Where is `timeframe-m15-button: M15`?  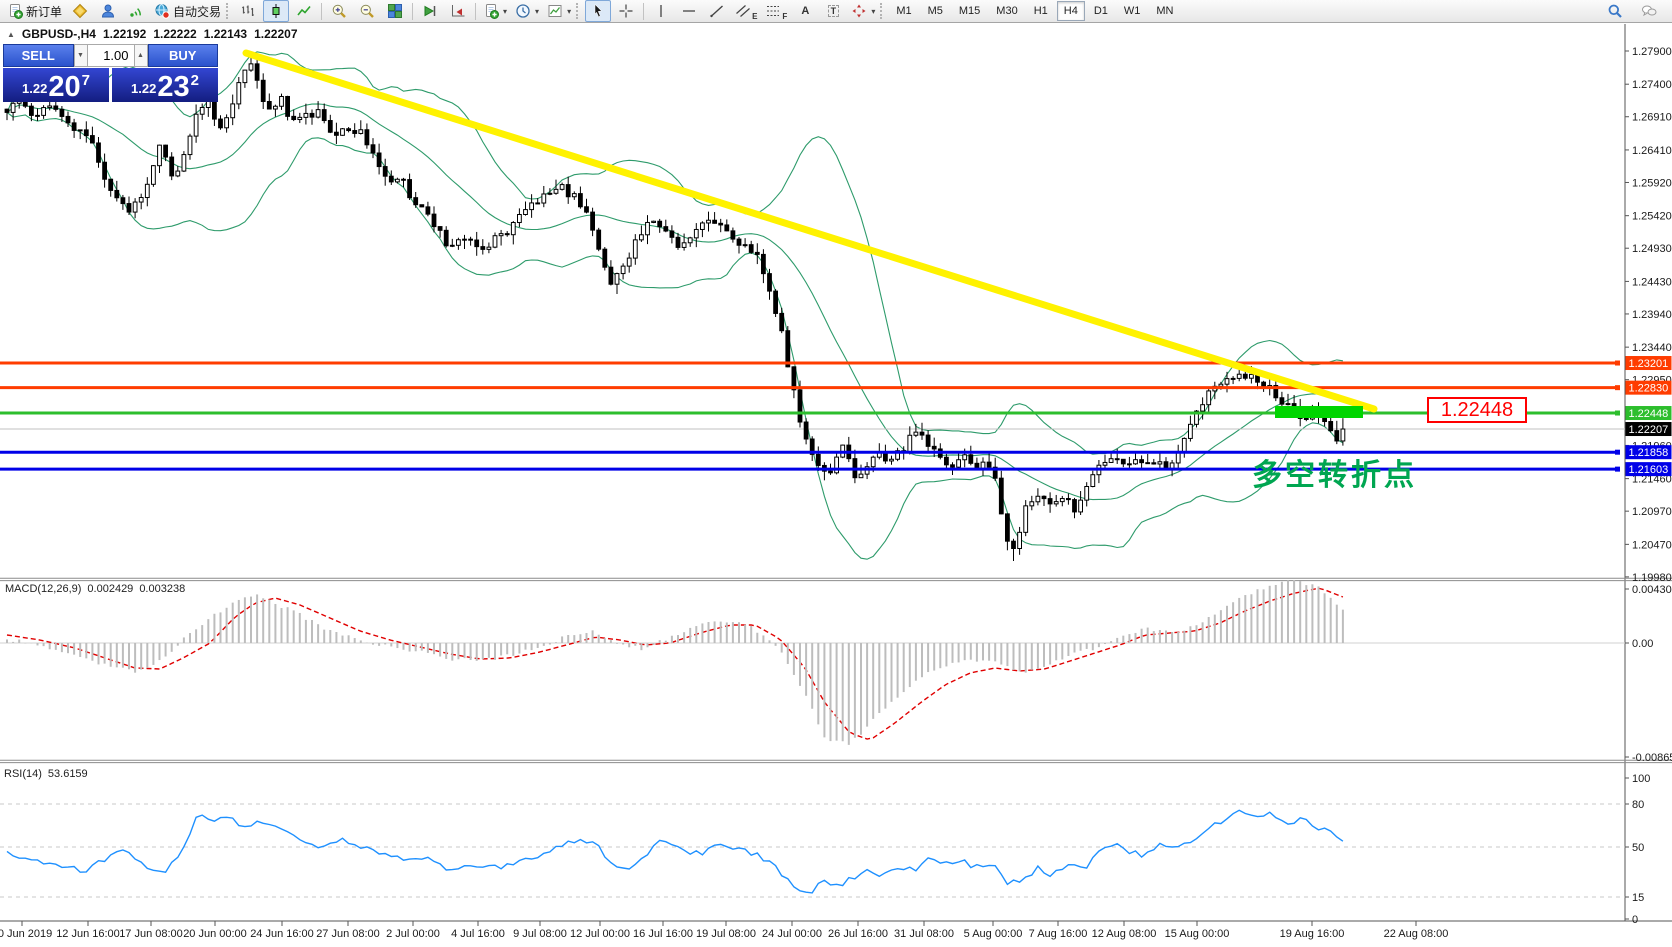 timeframe-m15-button: M15 is located at coordinates (969, 11).